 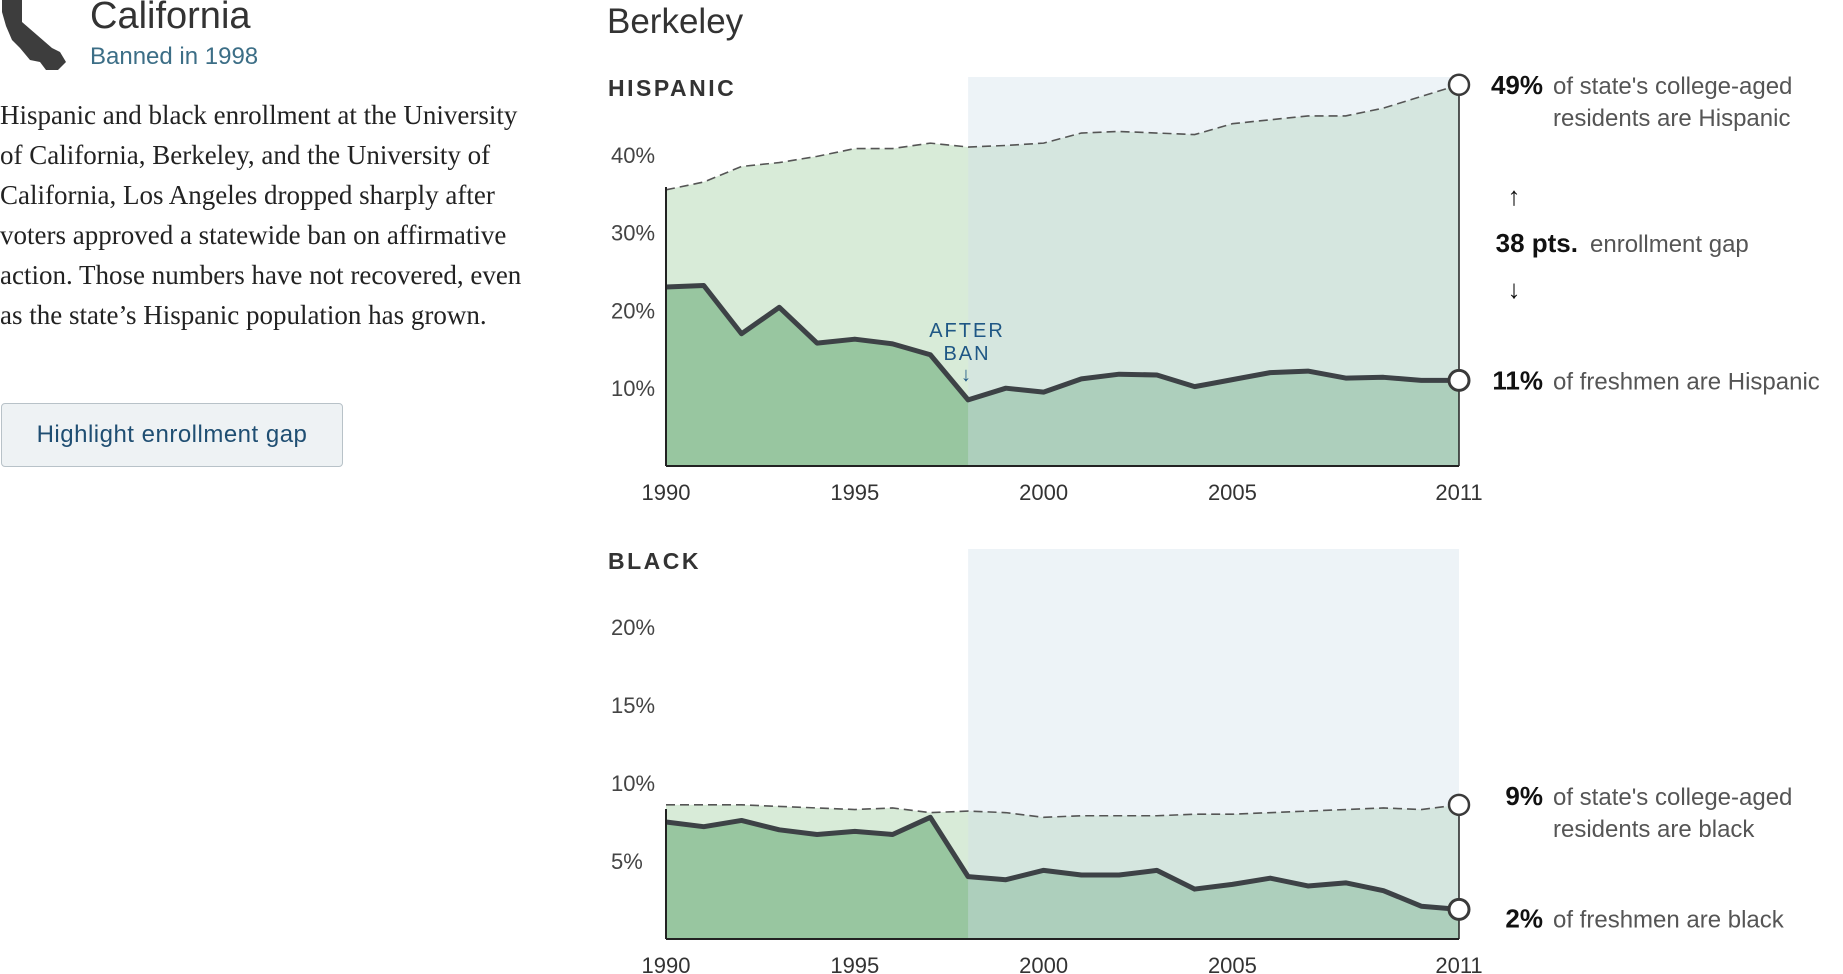 I want to click on after-ban-arrow: ↓, so click(x=967, y=375).